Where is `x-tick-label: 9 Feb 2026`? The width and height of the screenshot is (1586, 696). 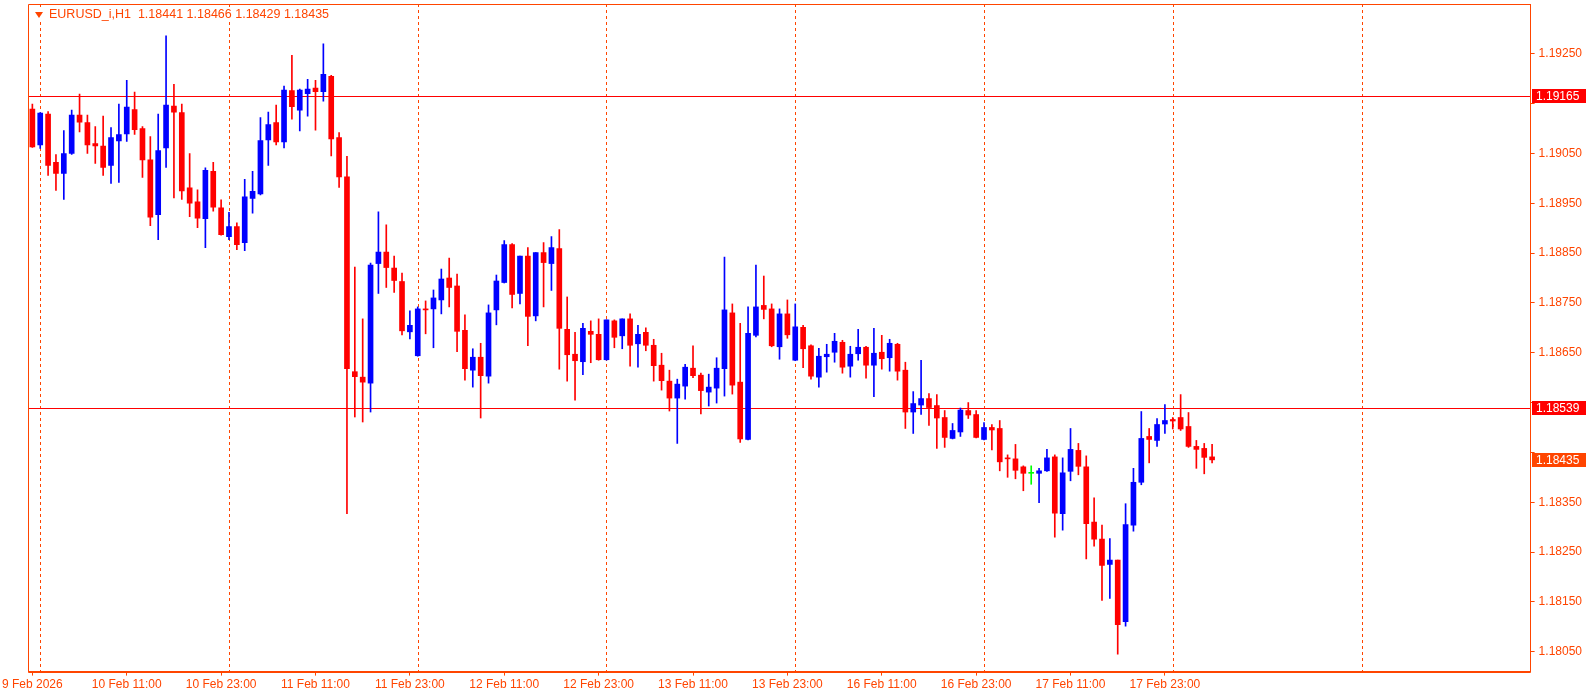 x-tick-label: 9 Feb 2026 is located at coordinates (33, 684).